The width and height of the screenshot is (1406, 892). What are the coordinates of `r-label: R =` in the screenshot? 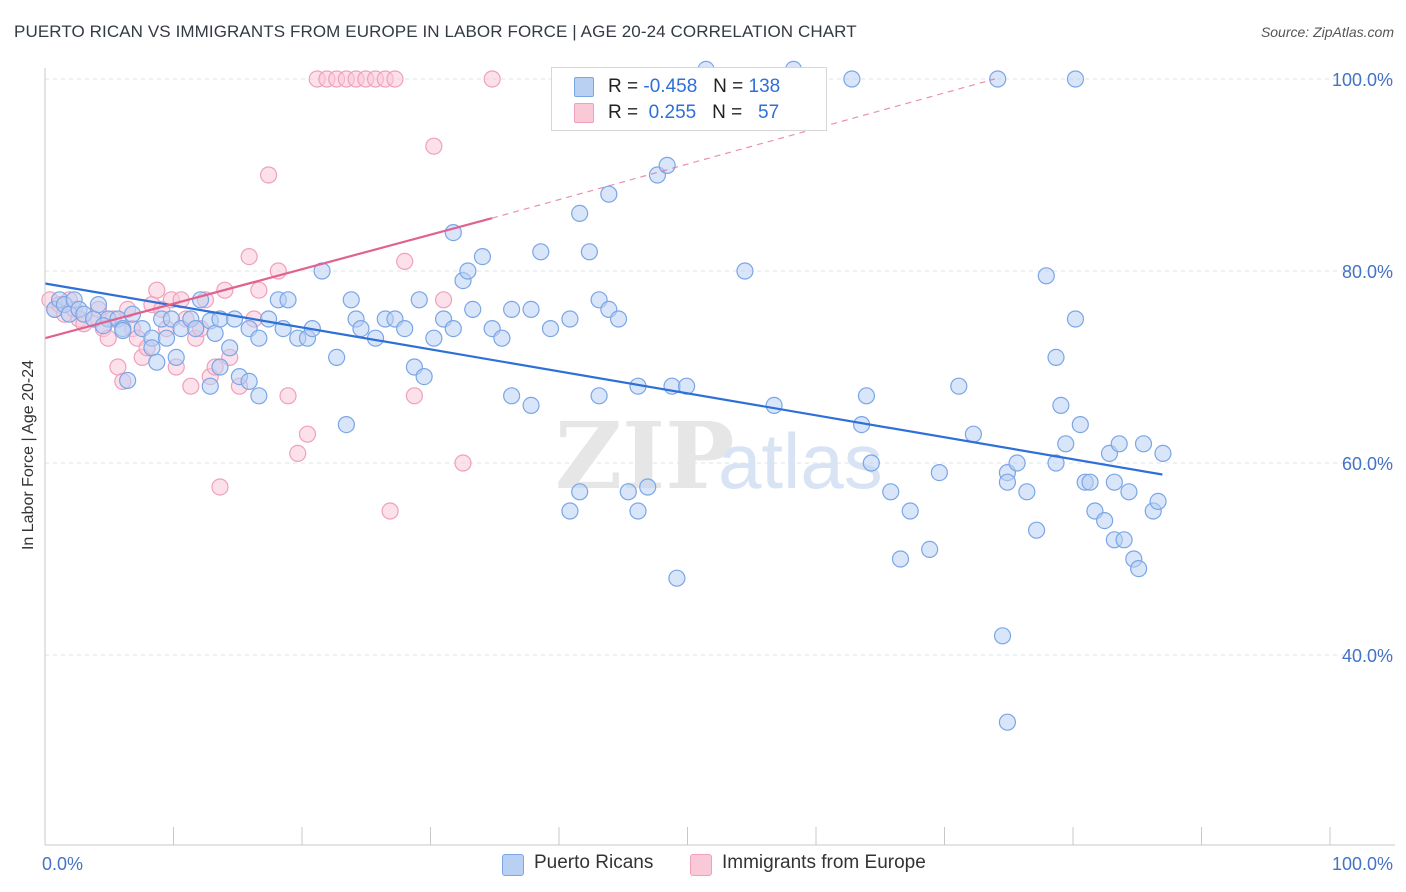 It's located at (623, 86).